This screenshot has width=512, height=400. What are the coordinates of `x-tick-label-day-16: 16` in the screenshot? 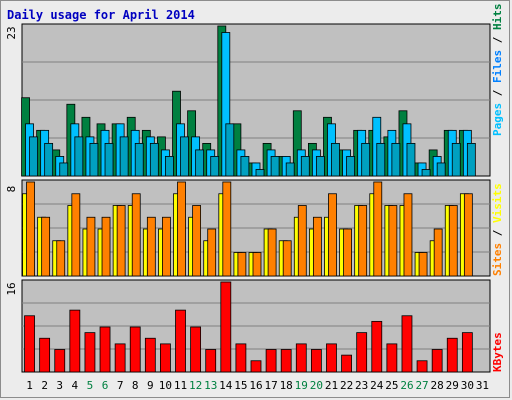 It's located at (255, 385).